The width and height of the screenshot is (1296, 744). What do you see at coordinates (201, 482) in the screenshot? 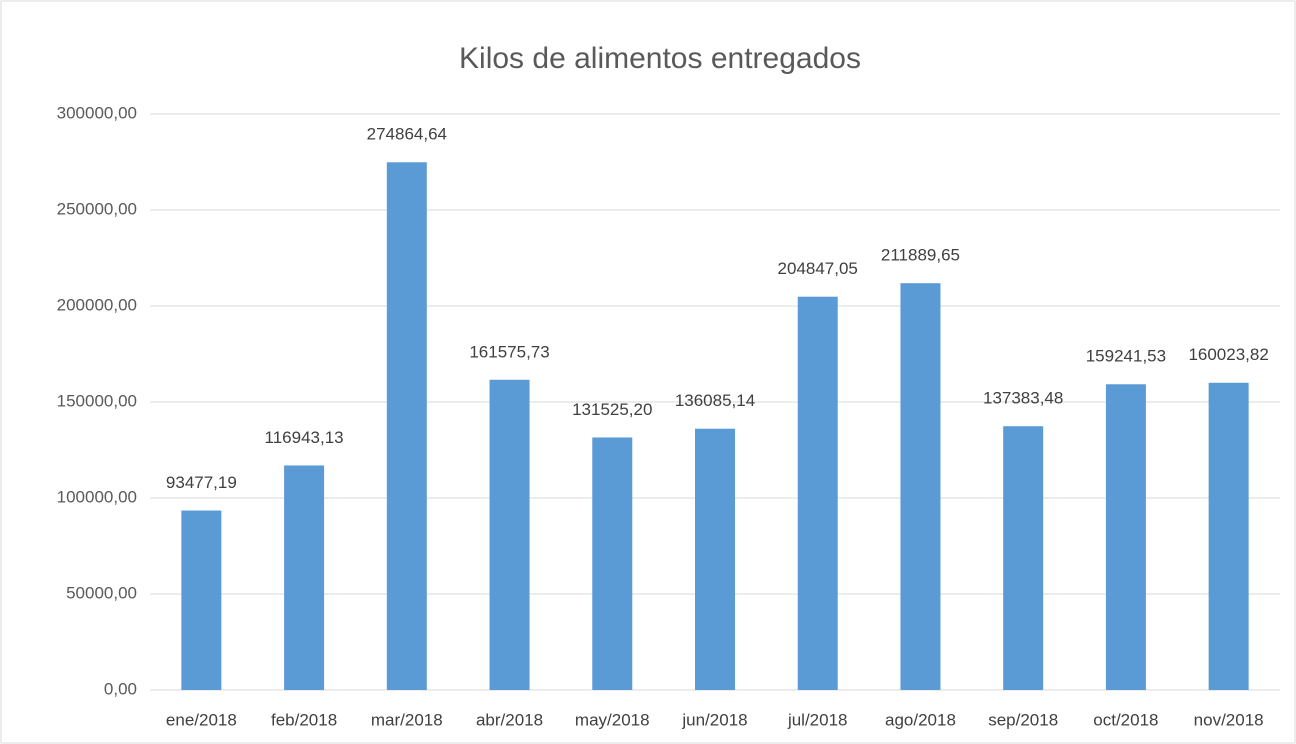
I see `value-label: 93477,19` at bounding box center [201, 482].